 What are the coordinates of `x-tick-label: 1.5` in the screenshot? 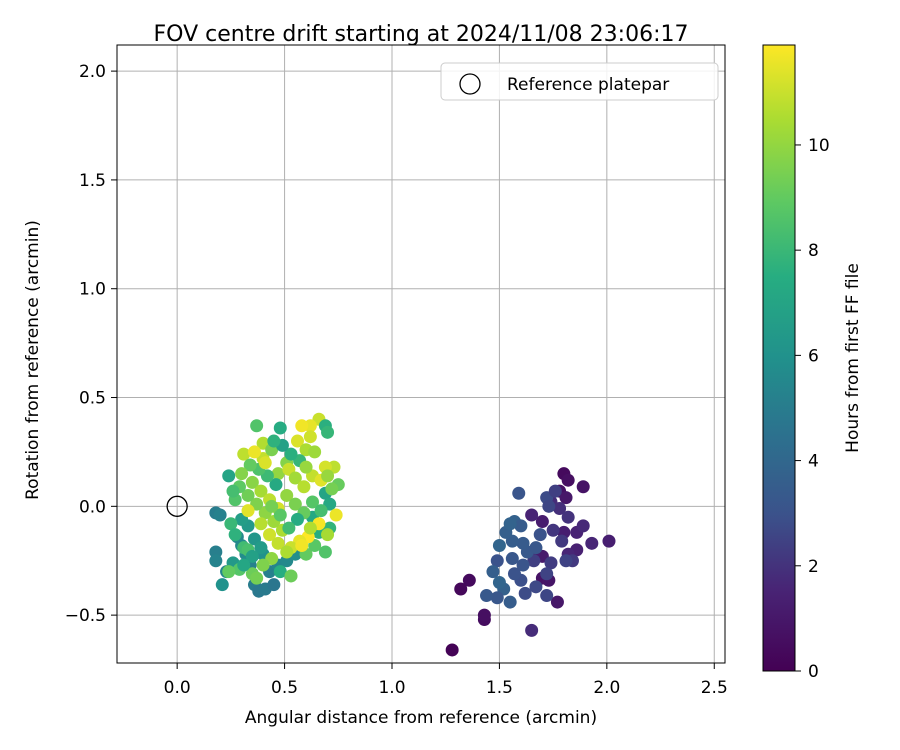 It's located at (499, 688).